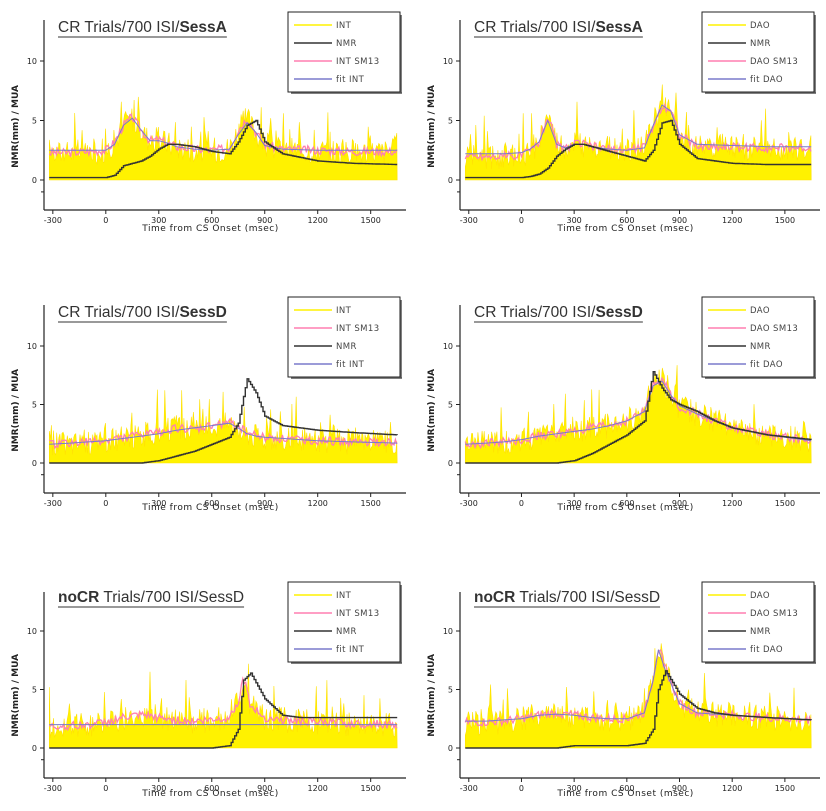  What do you see at coordinates (618, 27) in the screenshot?
I see `title-part: SessA` at bounding box center [618, 27].